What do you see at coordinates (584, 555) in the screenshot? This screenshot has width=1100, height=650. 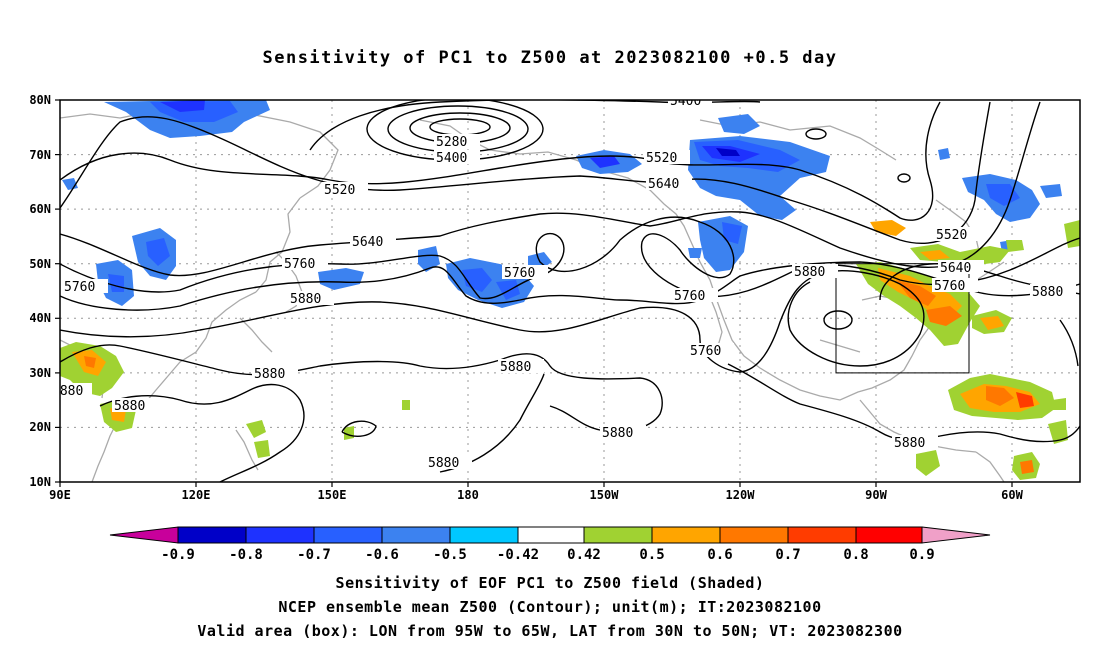 I see `colorbar-label: 0.42` at bounding box center [584, 555].